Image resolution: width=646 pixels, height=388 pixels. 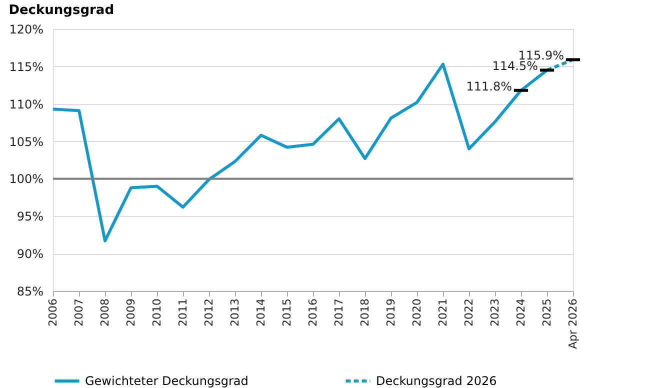 I want to click on y-tick-label: 100%, so click(x=26, y=179).